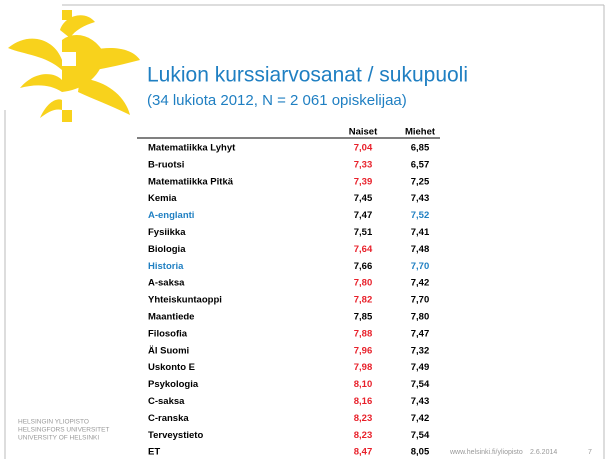 The image size is (609, 459). Describe the element at coordinates (486, 452) in the screenshot. I see `footer-url: www.helsinki.fi/yliopisto` at that location.